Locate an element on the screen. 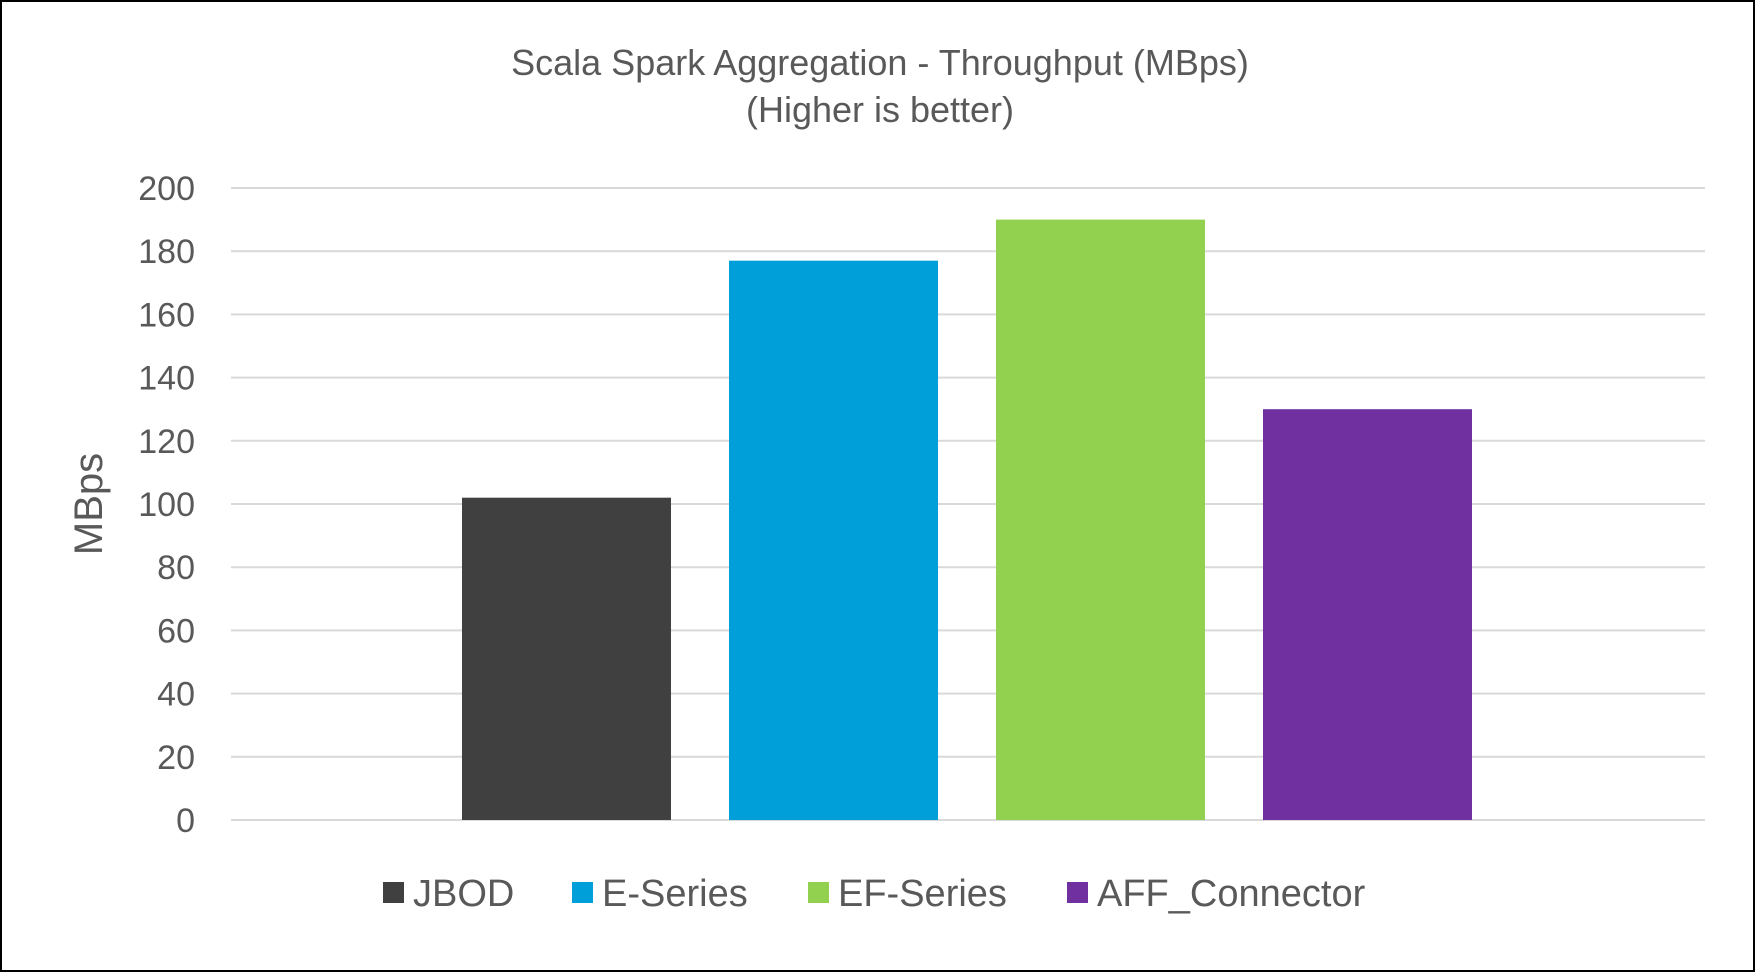  y-tick-label: 80 is located at coordinates (176, 568).